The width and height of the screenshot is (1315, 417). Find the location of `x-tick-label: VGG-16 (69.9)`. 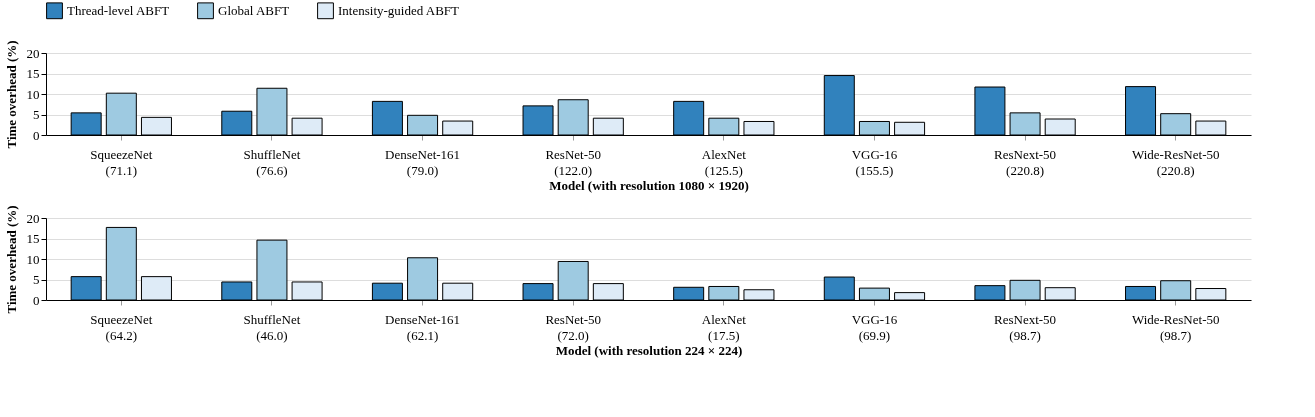

x-tick-label: VGG-16 (69.9) is located at coordinates (874, 327).